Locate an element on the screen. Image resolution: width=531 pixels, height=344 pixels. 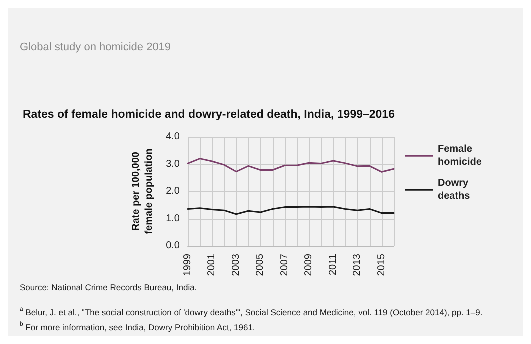
x-tick-label: 2003 is located at coordinates (236, 265).